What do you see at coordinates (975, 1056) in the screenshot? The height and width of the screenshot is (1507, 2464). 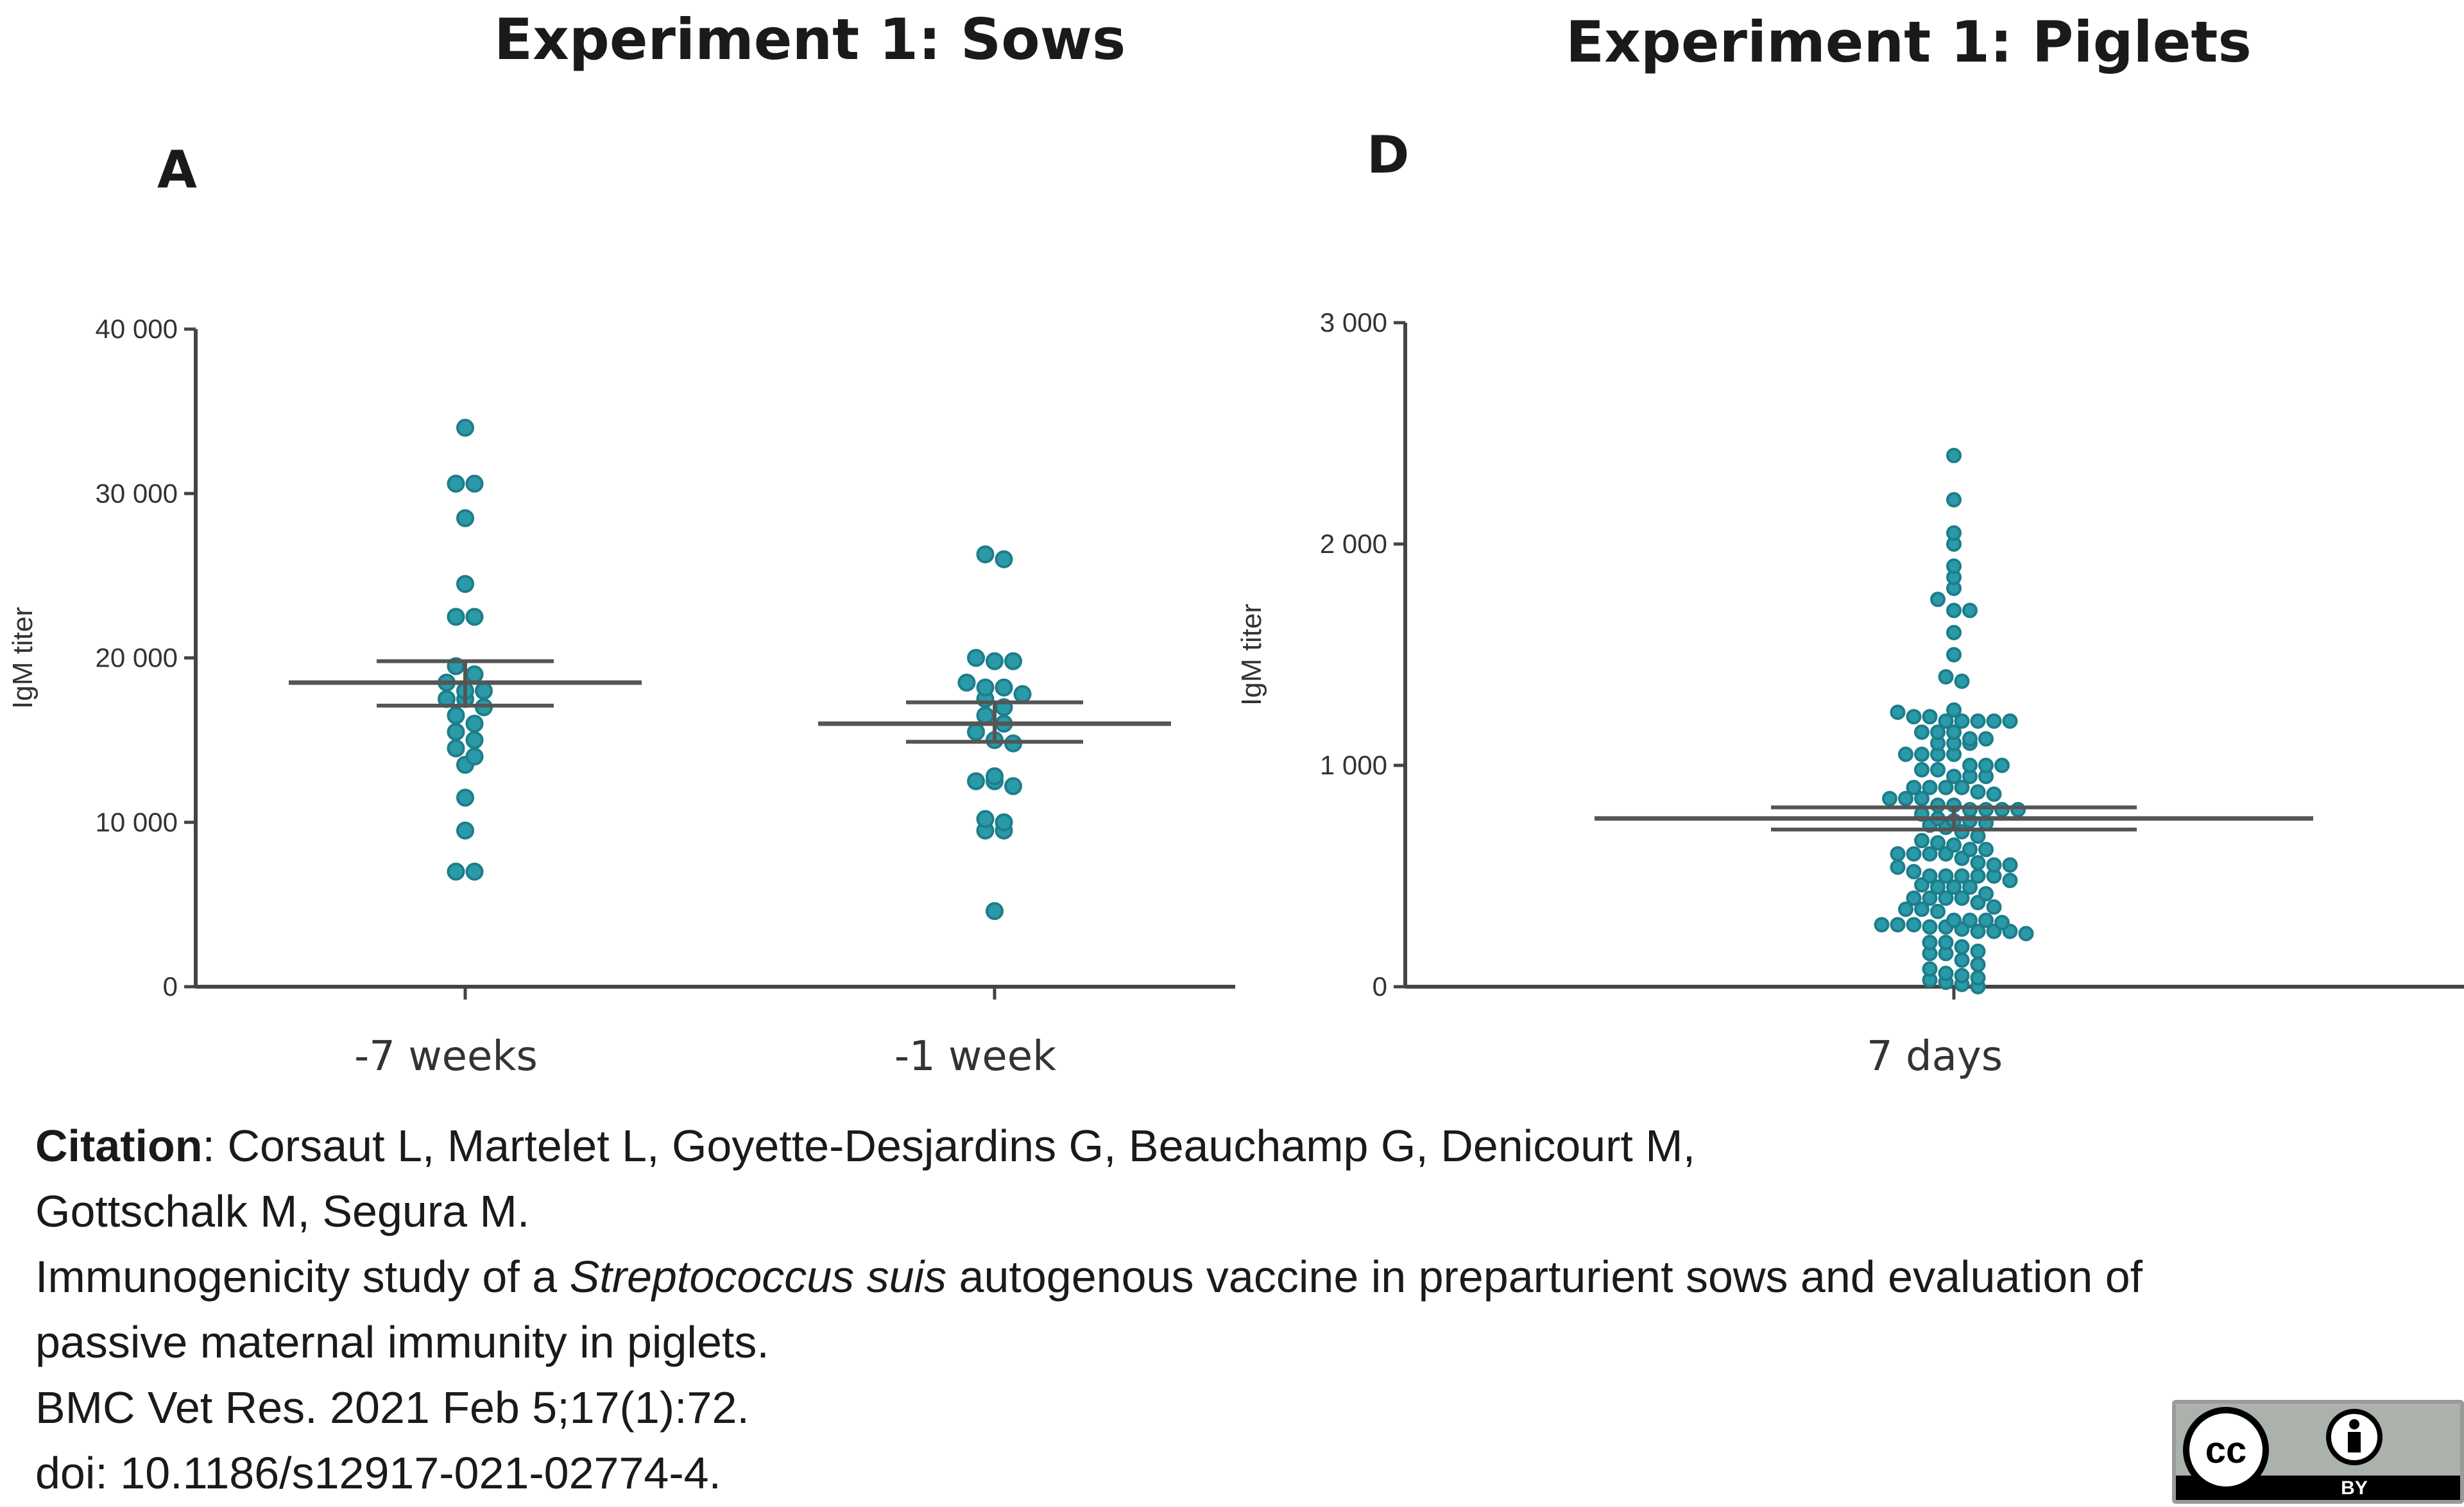 I see `x-tick-label: -1 week` at bounding box center [975, 1056].